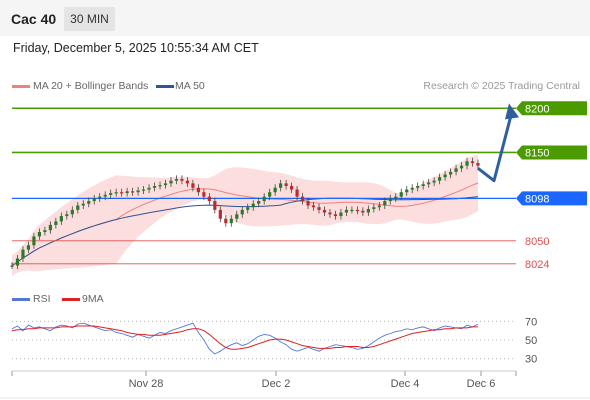  Describe the element at coordinates (21, 86) in the screenshot. I see `legend-swatch-bollinger` at that location.